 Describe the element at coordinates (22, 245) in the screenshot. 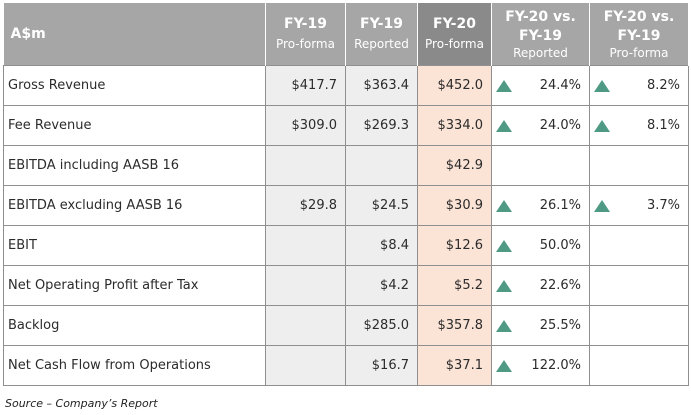

I see `row-label-value: EBIT` at that location.